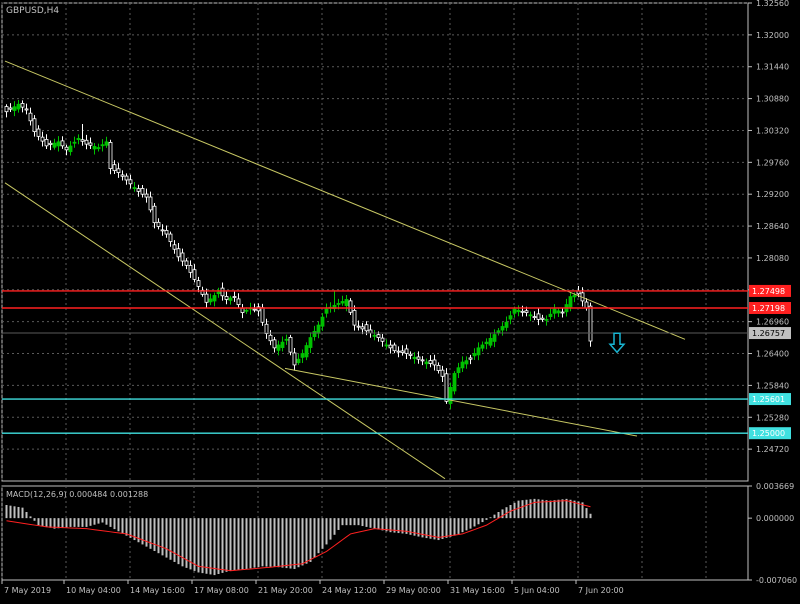  I want to click on x-tick-label: 7 Jun 20:00, so click(601, 590).